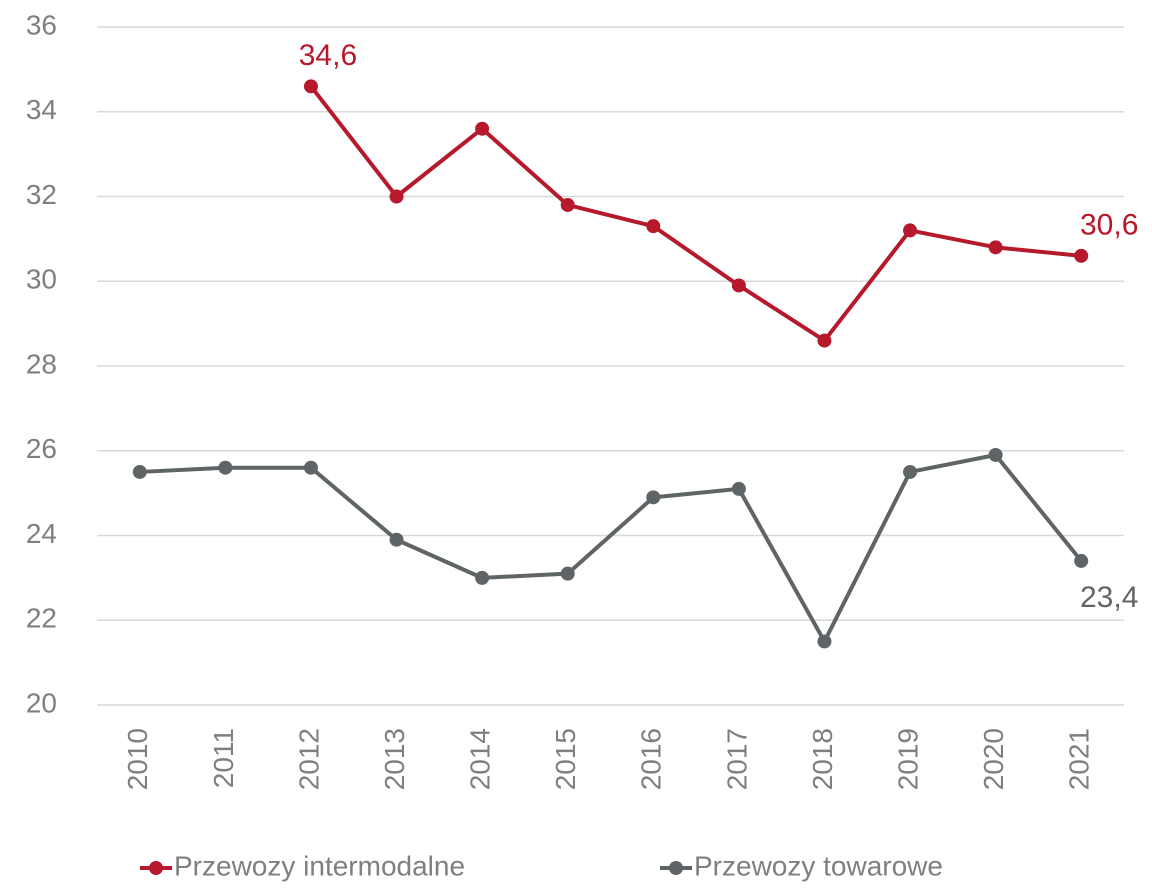  What do you see at coordinates (480, 759) in the screenshot?
I see `x-tick-label: 2014` at bounding box center [480, 759].